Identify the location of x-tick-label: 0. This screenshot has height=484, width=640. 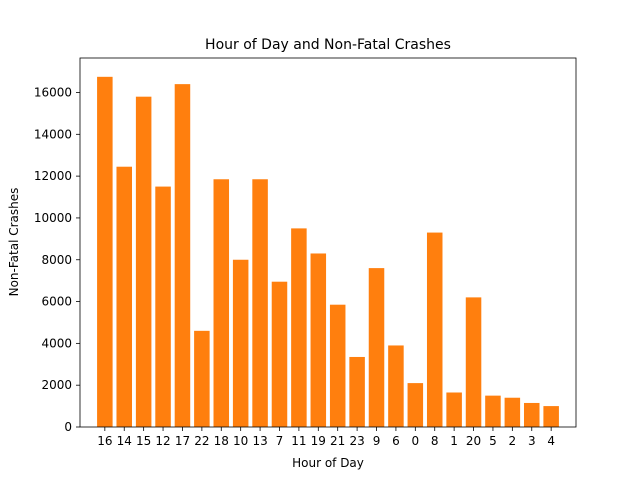
(415, 441).